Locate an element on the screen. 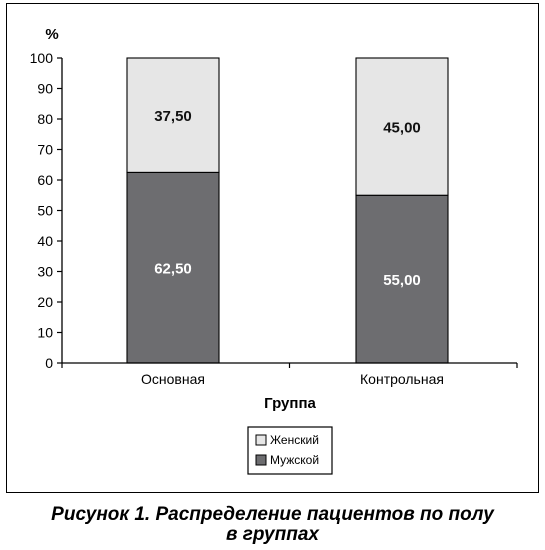 This screenshot has width=545, height=550. y-axis: 0 10 20 30 40 50 60 70 80 90 100 is located at coordinates (46, 210).